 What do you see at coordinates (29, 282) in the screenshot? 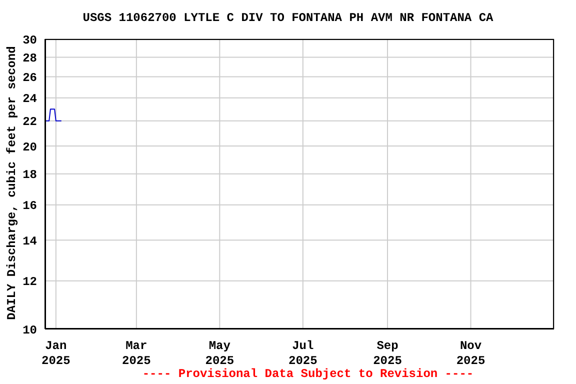
I see `y-tick-label: 12` at bounding box center [29, 282].